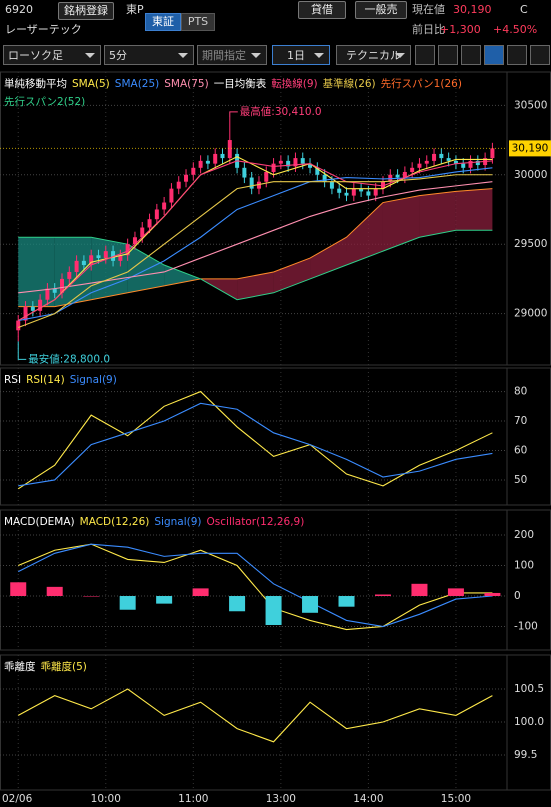 Image resolution: width=551 pixels, height=807 pixels. Describe the element at coordinates (540, 55) in the screenshot. I see `menu-icon` at that location.